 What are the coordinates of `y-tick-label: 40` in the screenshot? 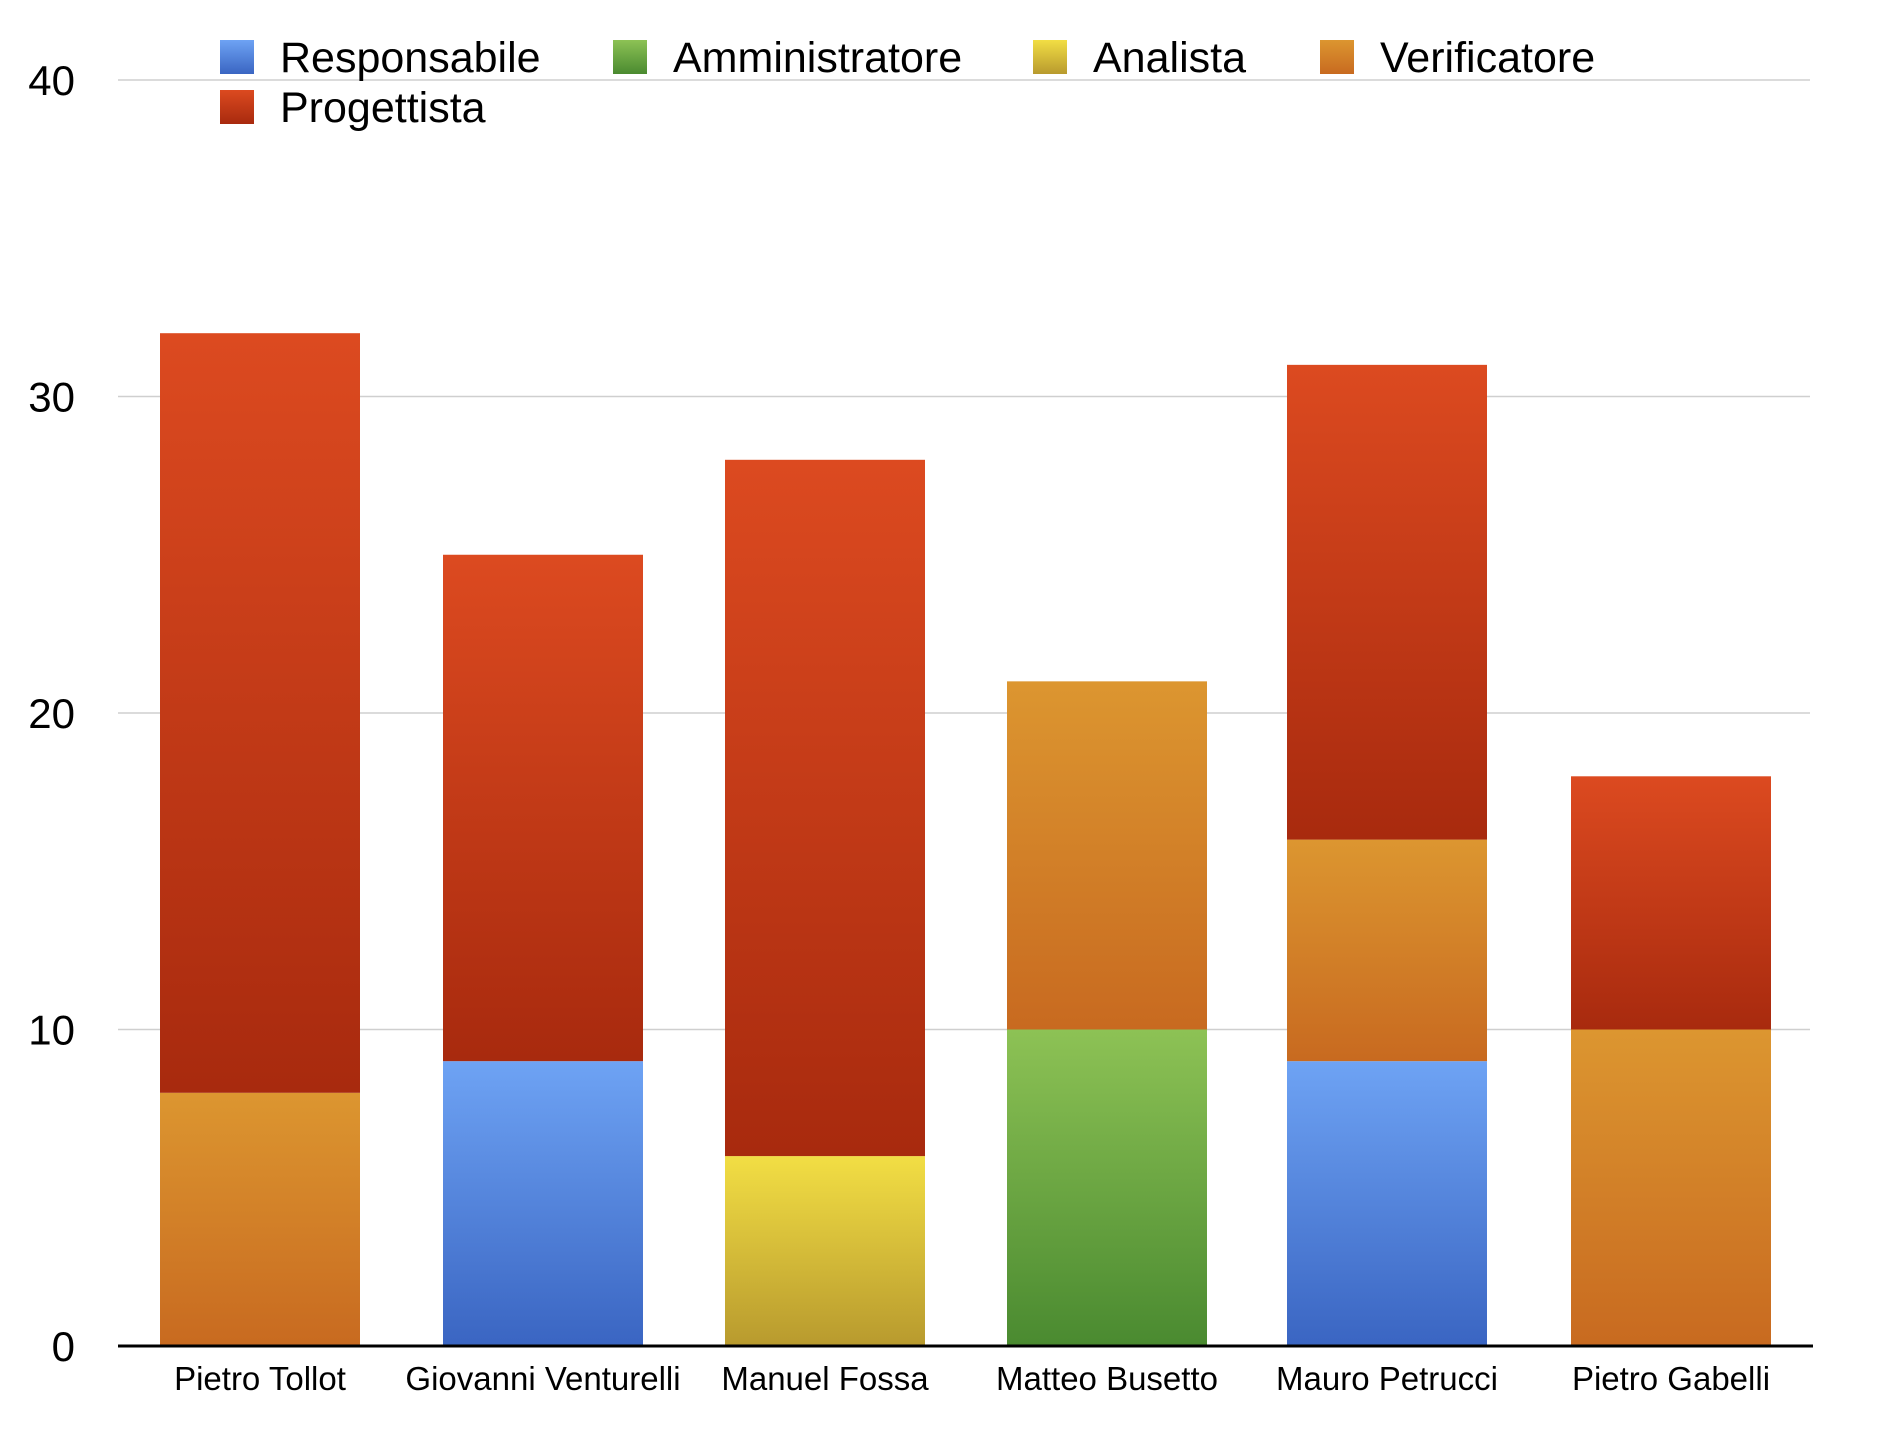 It's located at (51, 80).